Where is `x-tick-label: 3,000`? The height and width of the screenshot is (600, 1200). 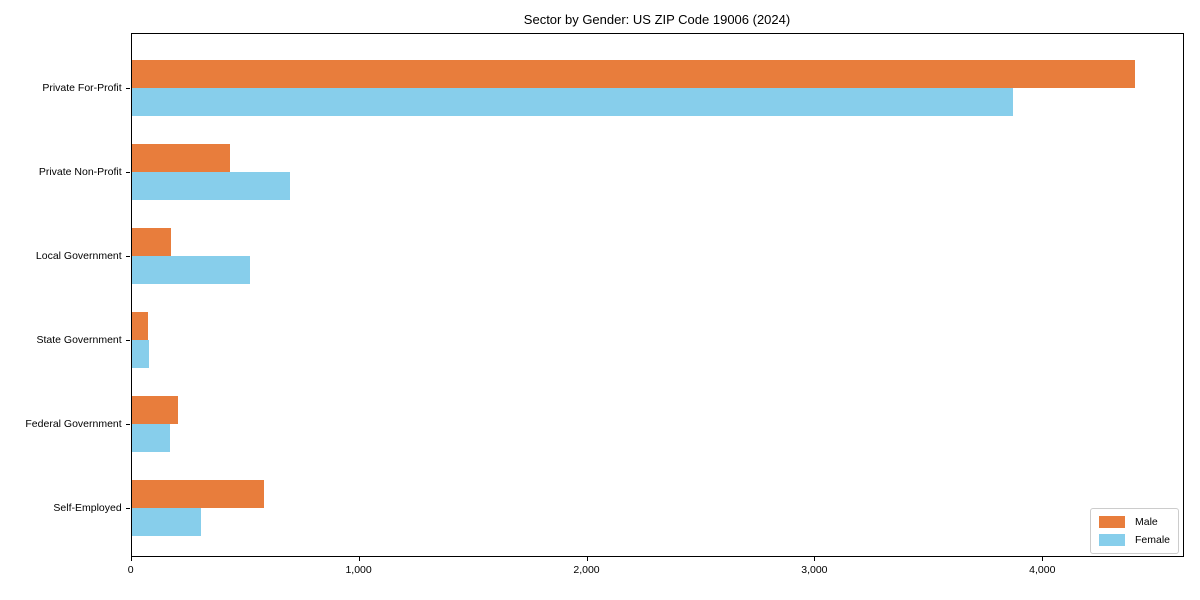 x-tick-label: 3,000 is located at coordinates (814, 570).